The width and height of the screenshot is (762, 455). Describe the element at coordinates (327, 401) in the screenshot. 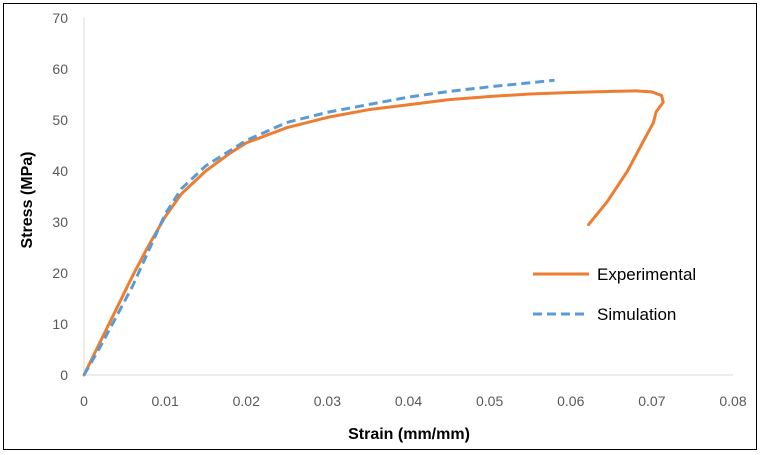

I see `x-tick-label: 0.03` at that location.